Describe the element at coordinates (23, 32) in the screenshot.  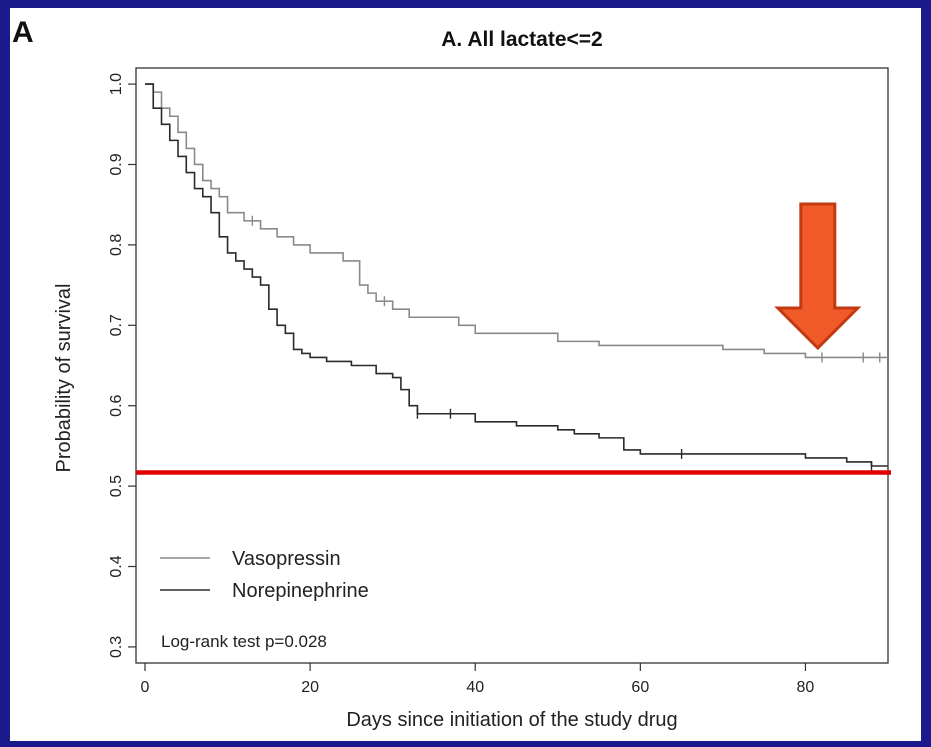
I see `panel-letter: A` at that location.